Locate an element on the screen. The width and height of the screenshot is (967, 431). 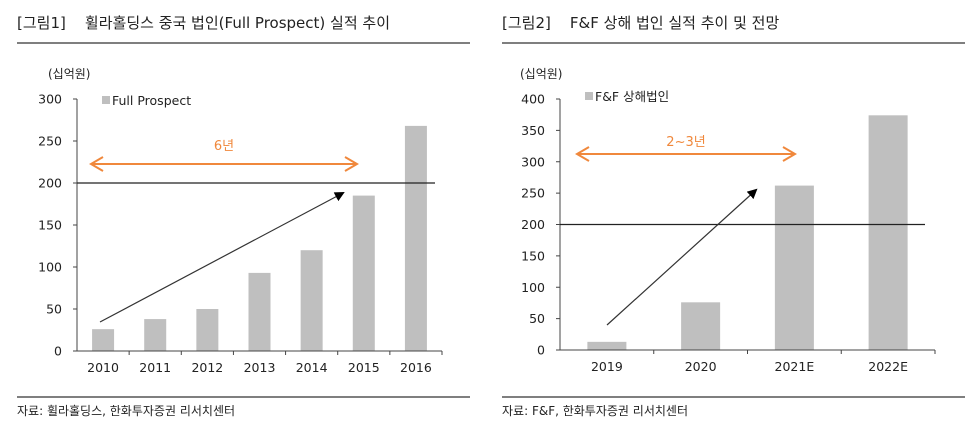
y-tick-label: 400 is located at coordinates (533, 99).